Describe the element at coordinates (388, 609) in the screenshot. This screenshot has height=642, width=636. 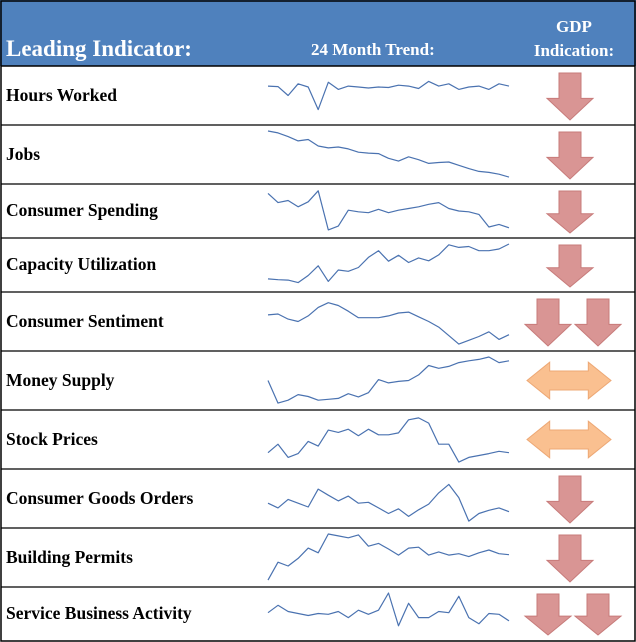
I see `trend-sparkline-service-business-activity` at that location.